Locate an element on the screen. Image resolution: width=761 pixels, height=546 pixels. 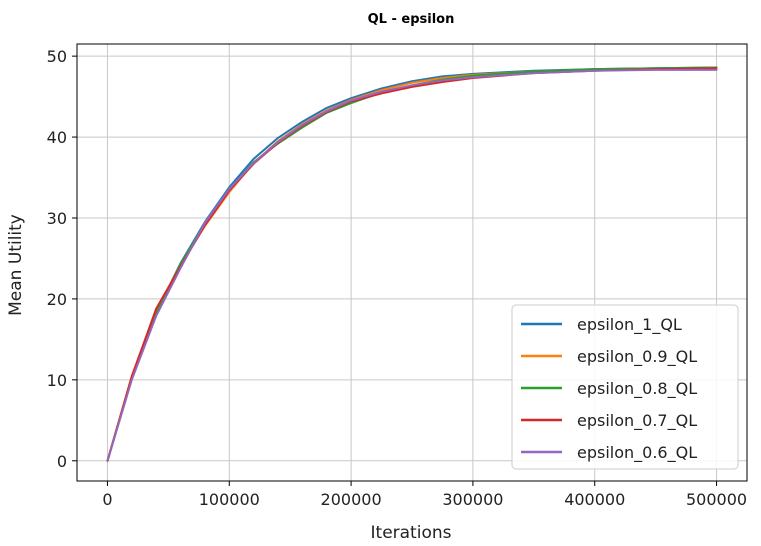
x-axis-ticks: 0 100000 200000 300000 400000 500000 is located at coordinates (424, 495).